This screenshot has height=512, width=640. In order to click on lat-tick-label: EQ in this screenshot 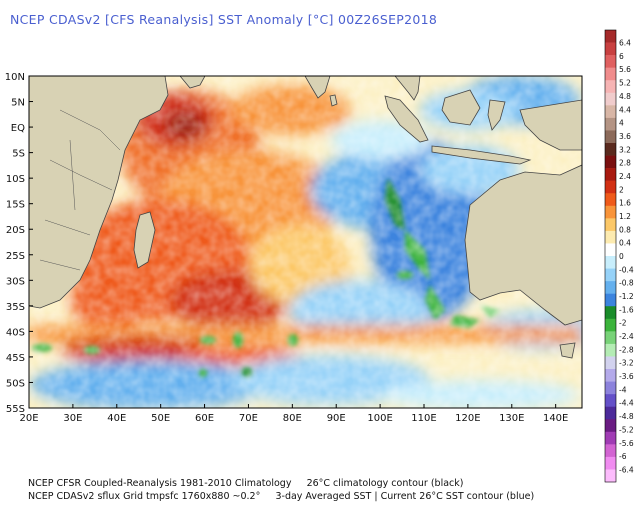, I will do `click(18, 128)`.